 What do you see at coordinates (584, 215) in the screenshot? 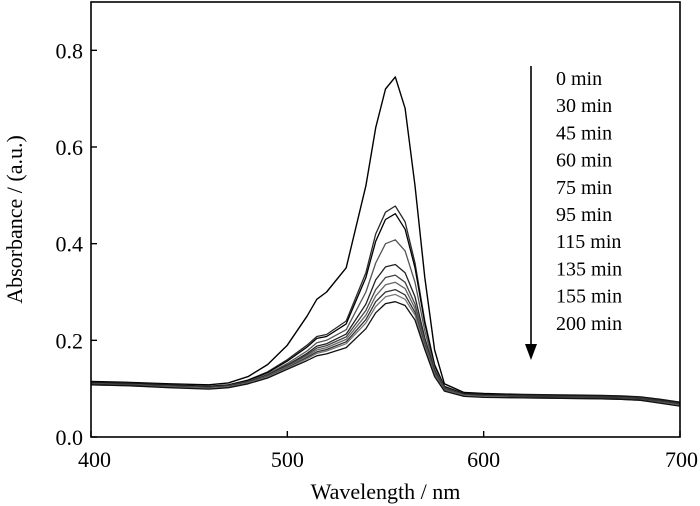
I see `legend-entry: 95 min` at bounding box center [584, 215].